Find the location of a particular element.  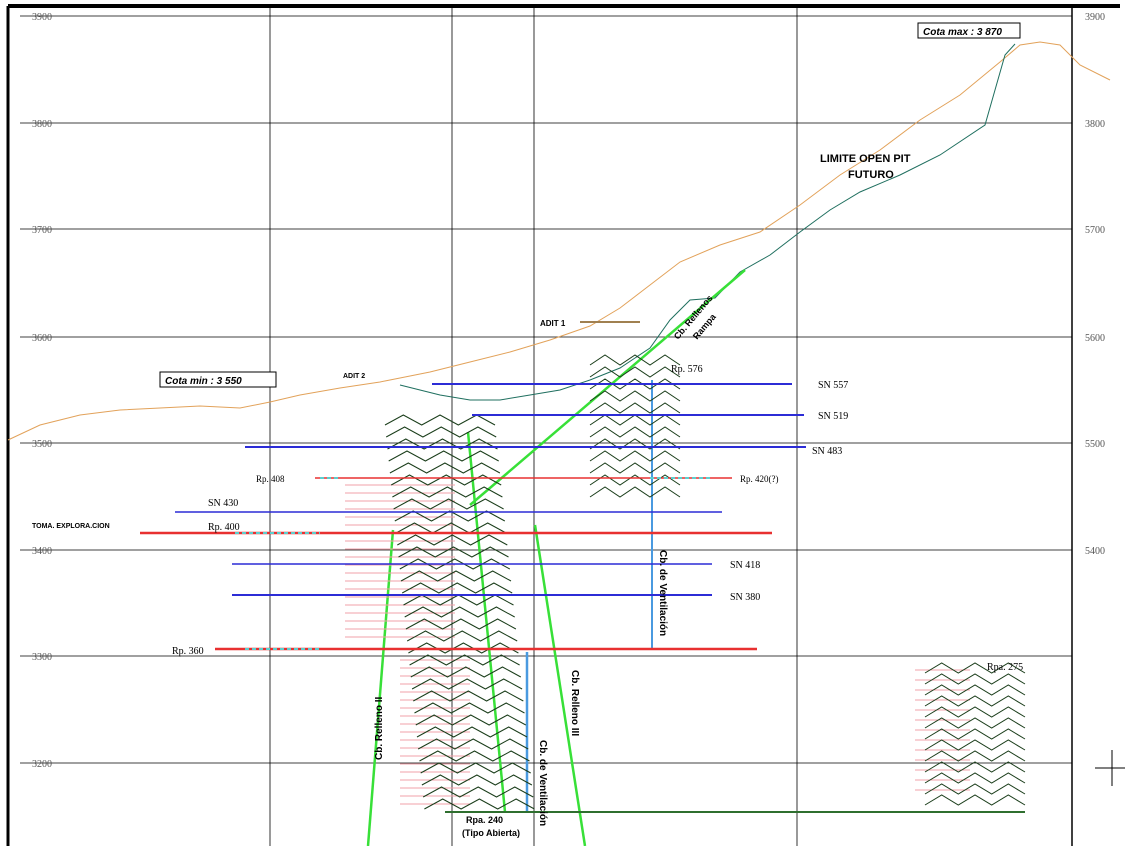

cota-max-box is located at coordinates (969, 30).